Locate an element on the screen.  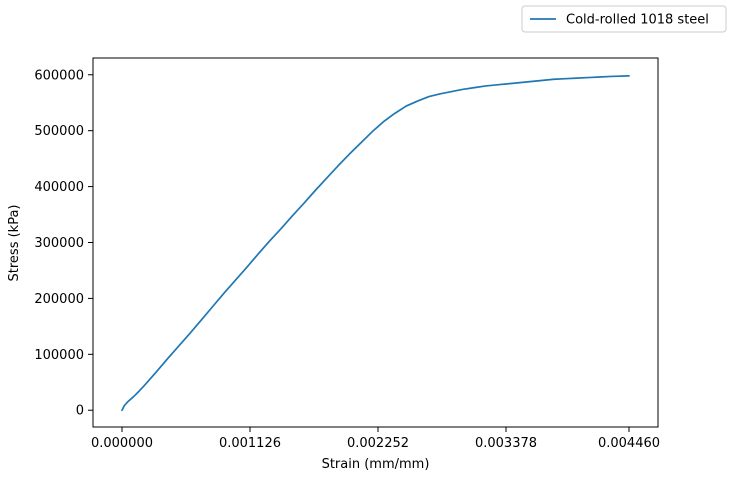
y-tick-label: 200000 is located at coordinates (59, 299).